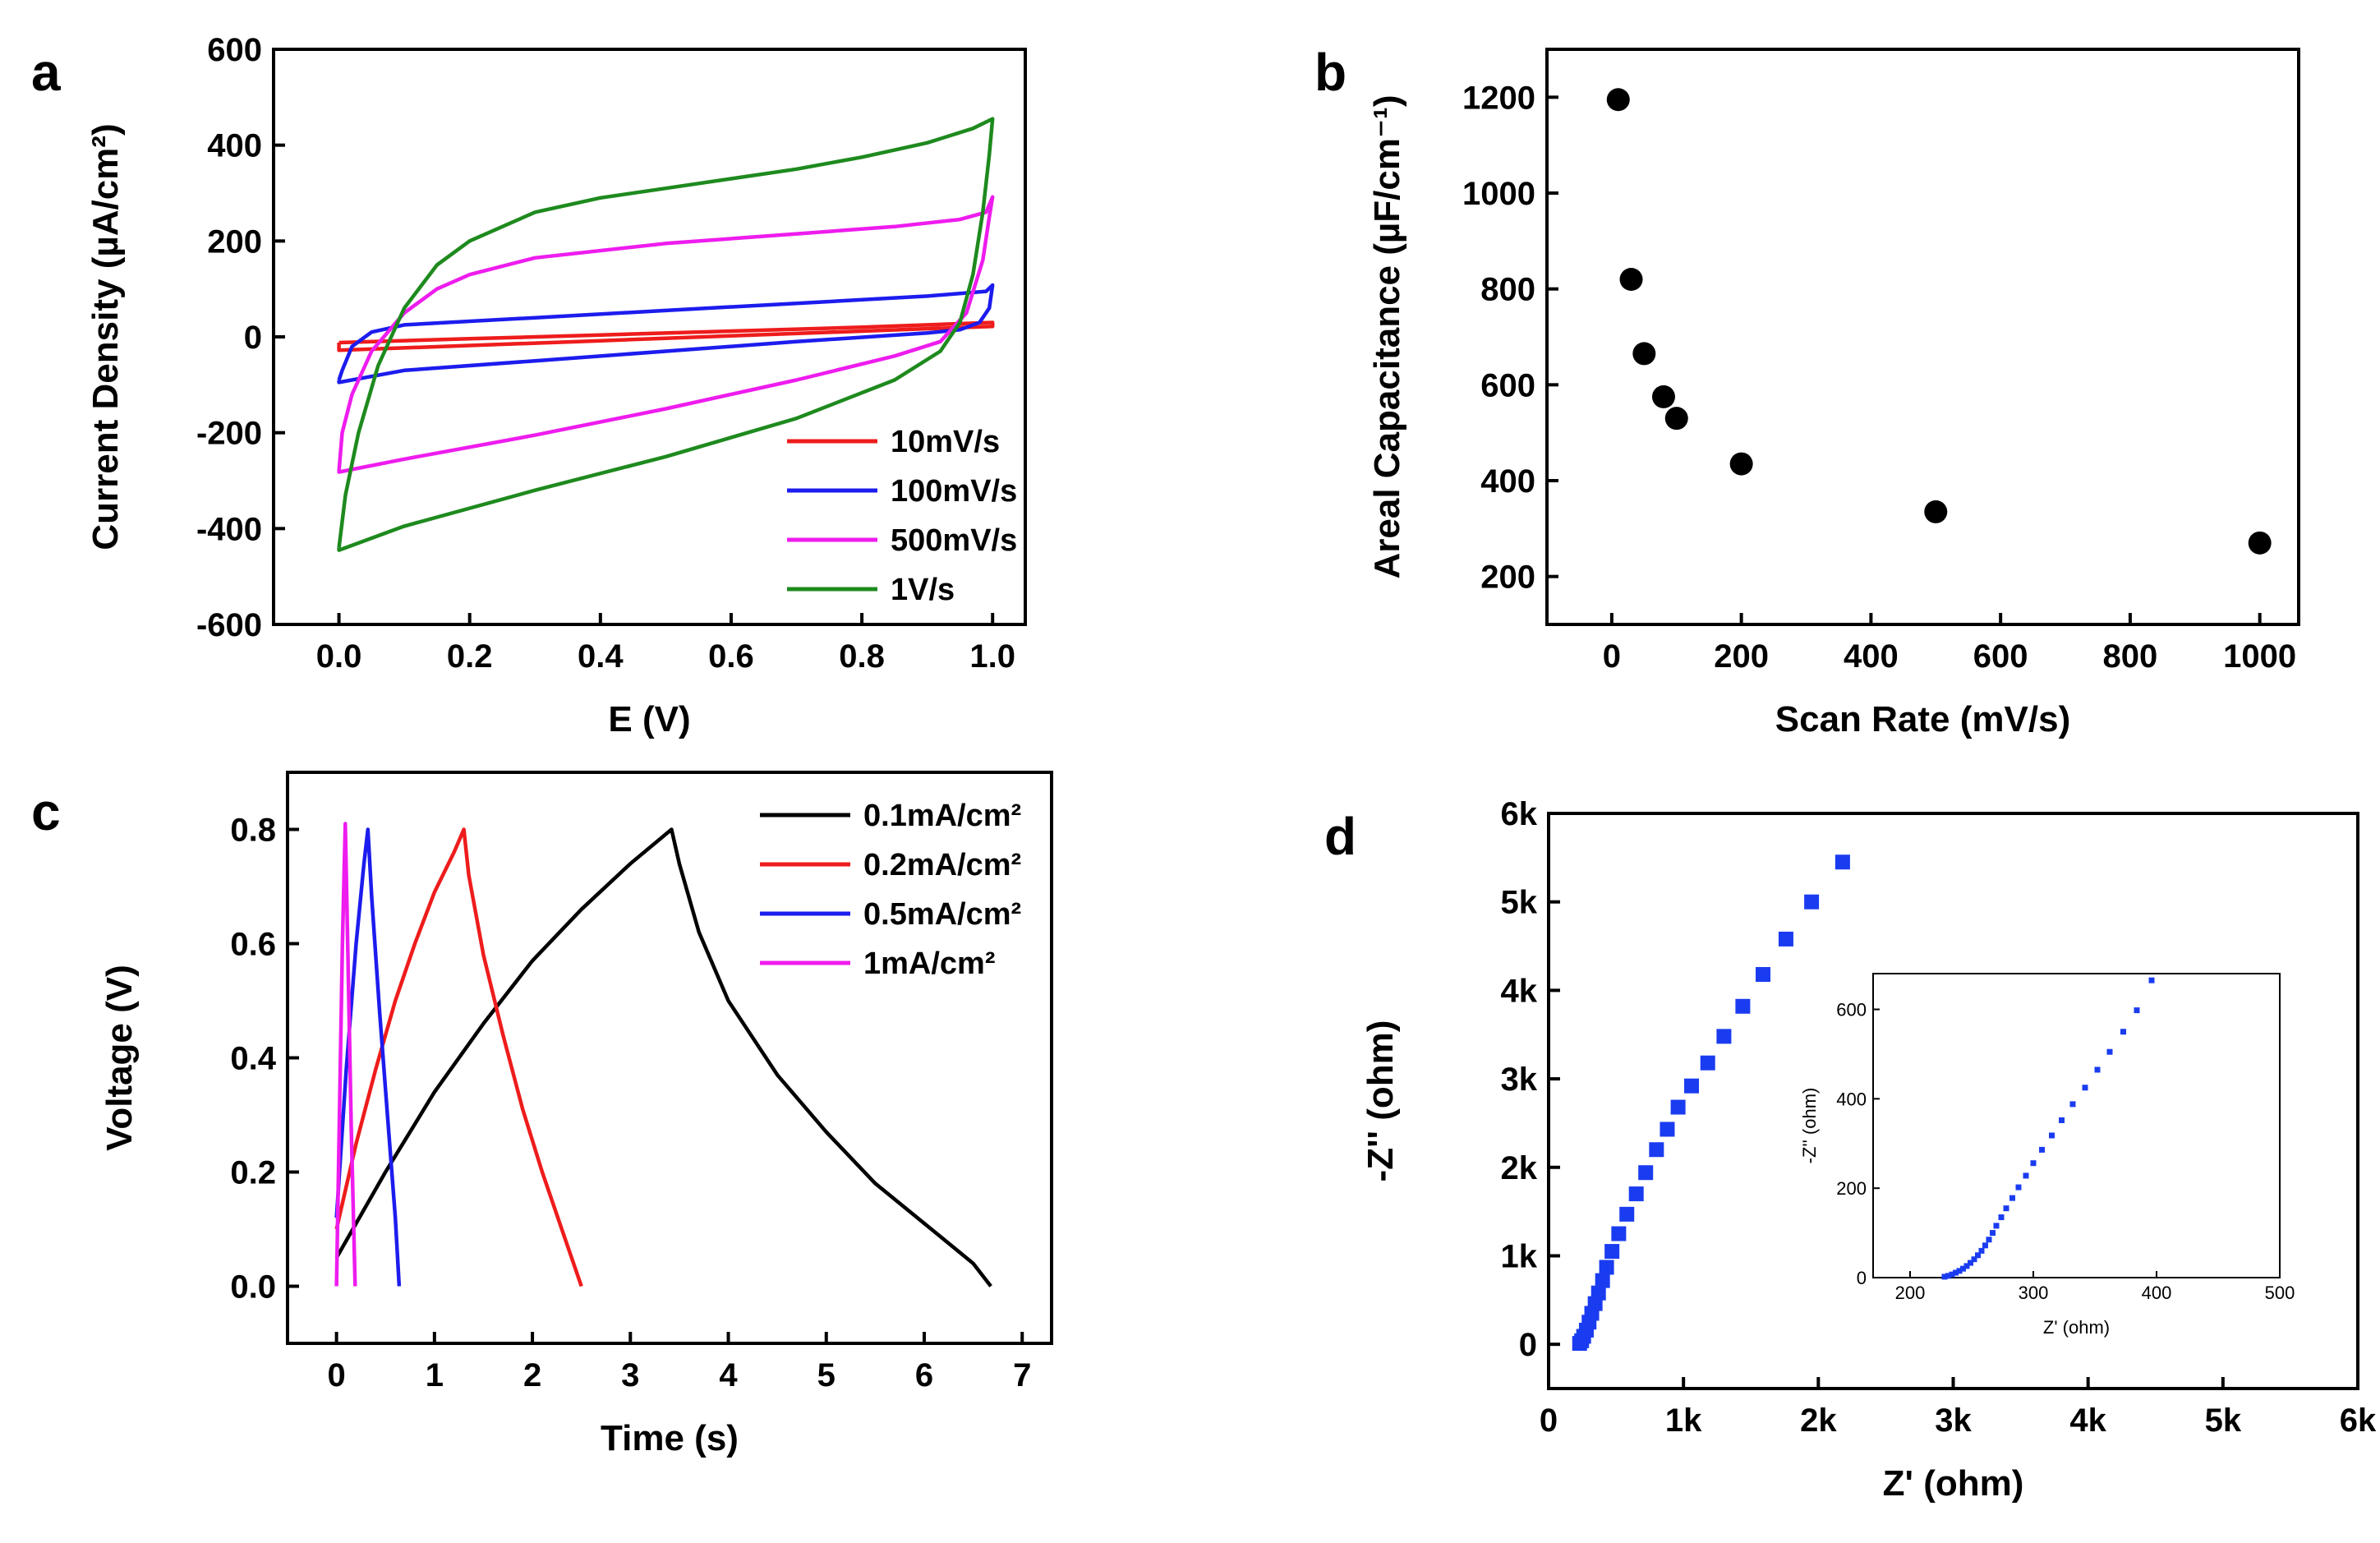 This screenshot has width=2380, height=1543. I want to click on cv-loop-100mvs, so click(666, 334).